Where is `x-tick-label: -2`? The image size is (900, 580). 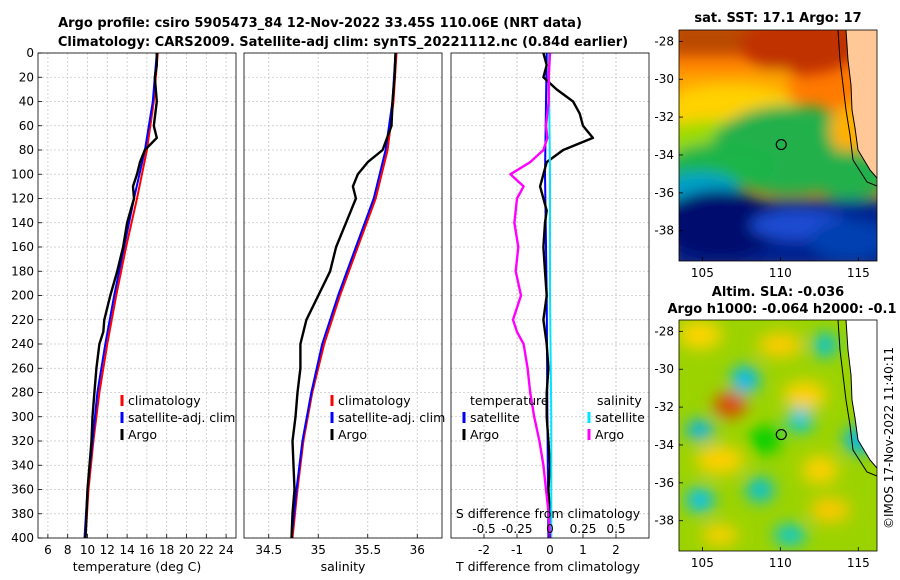 x-tick-label: -2 is located at coordinates (484, 550).